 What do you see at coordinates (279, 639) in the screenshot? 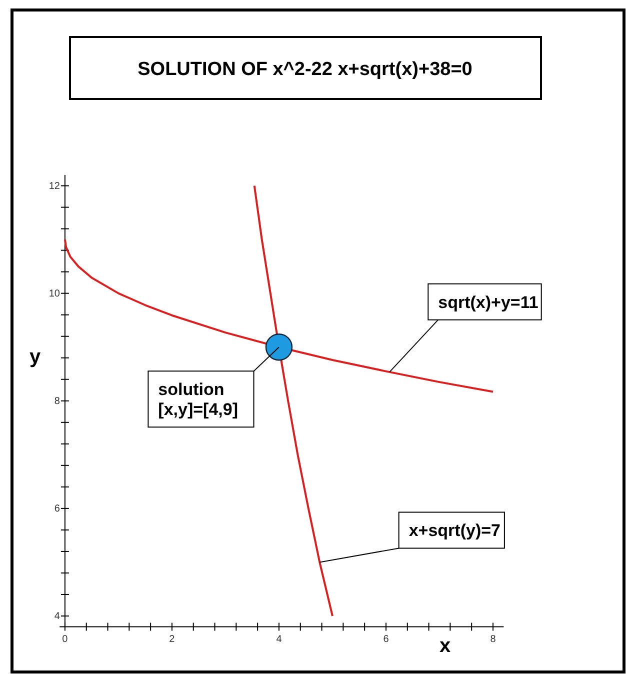
I see `x-tick-label: 4` at bounding box center [279, 639].